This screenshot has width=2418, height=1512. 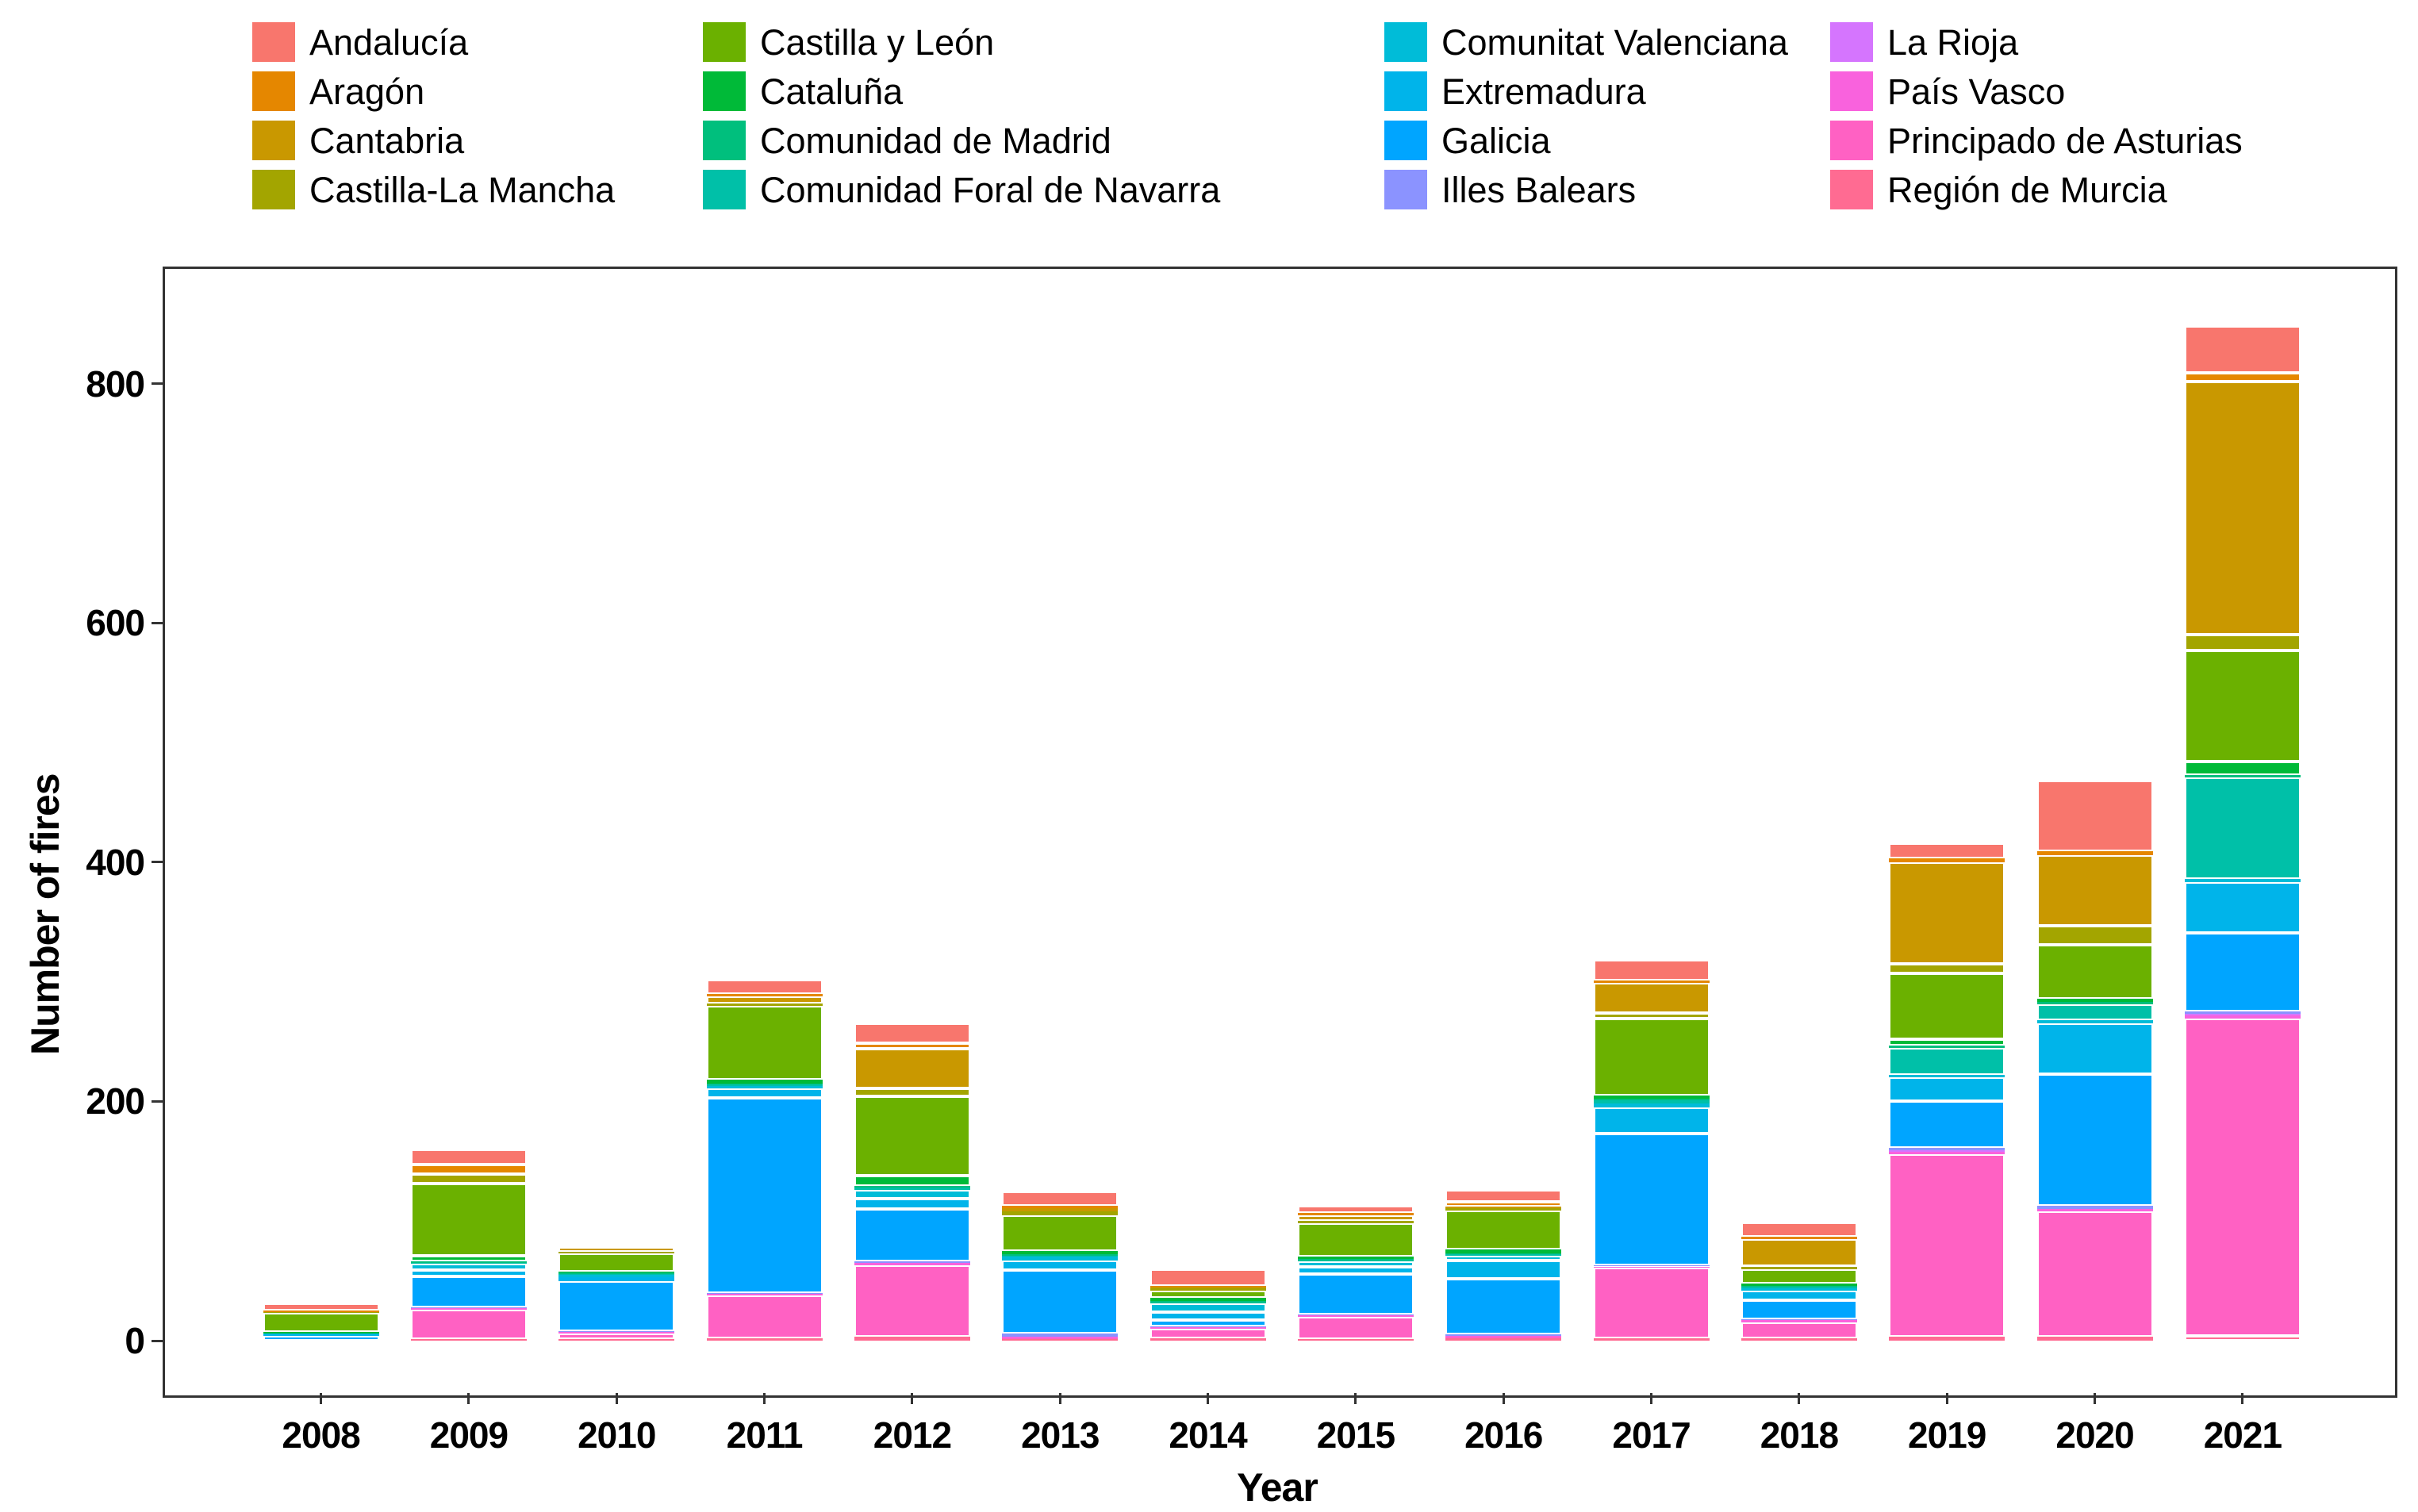 What do you see at coordinates (1539, 190) in the screenshot?
I see `legend-label: Illes Balears` at bounding box center [1539, 190].